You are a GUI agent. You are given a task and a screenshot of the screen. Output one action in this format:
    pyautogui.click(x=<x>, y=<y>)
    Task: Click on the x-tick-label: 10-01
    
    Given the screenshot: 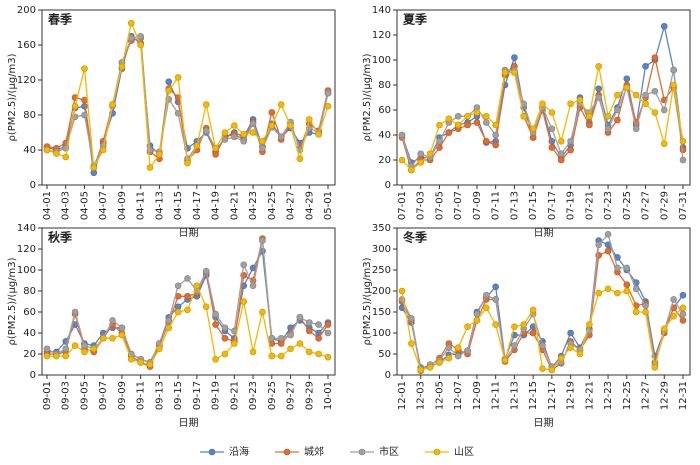 What is the action you would take?
    pyautogui.click(x=328, y=395)
    